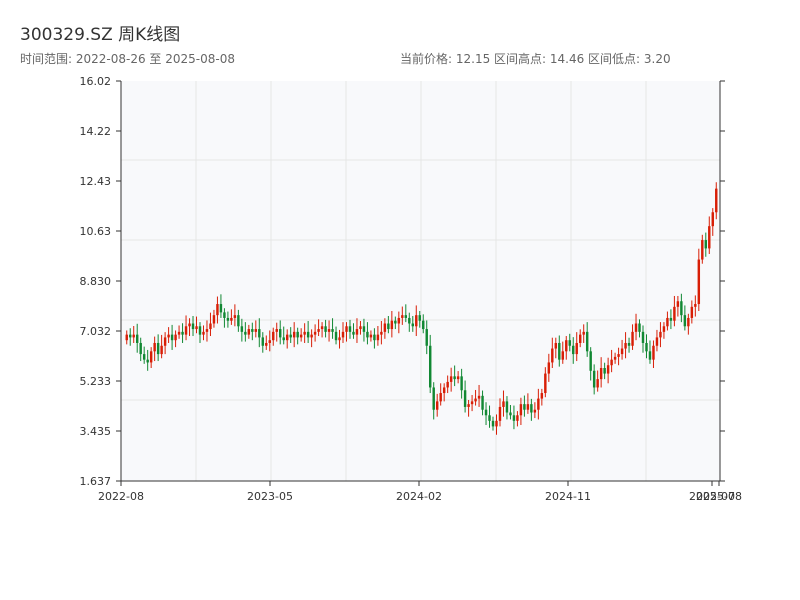  I want to click on y-tick-label: 16.02, so click(96, 81).